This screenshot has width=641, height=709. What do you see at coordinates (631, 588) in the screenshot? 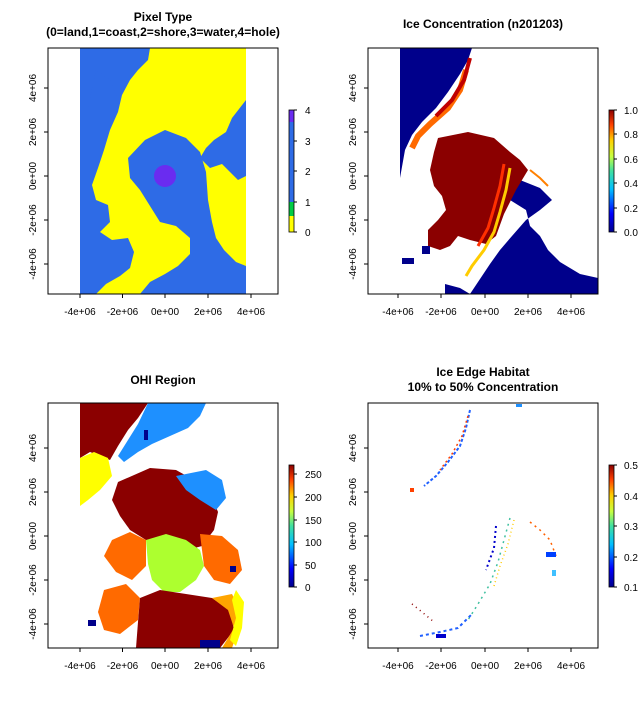
I see `colorbar-tick-label: 0.1` at bounding box center [631, 588].